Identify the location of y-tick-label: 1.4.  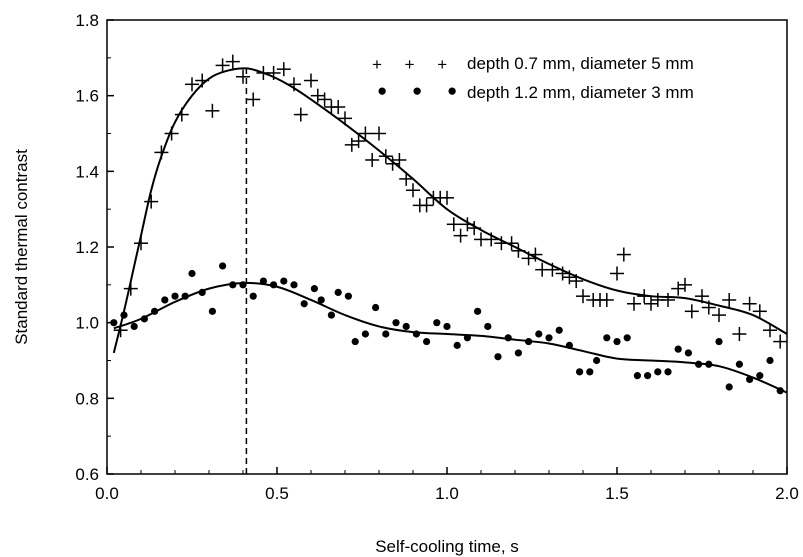
(87, 171).